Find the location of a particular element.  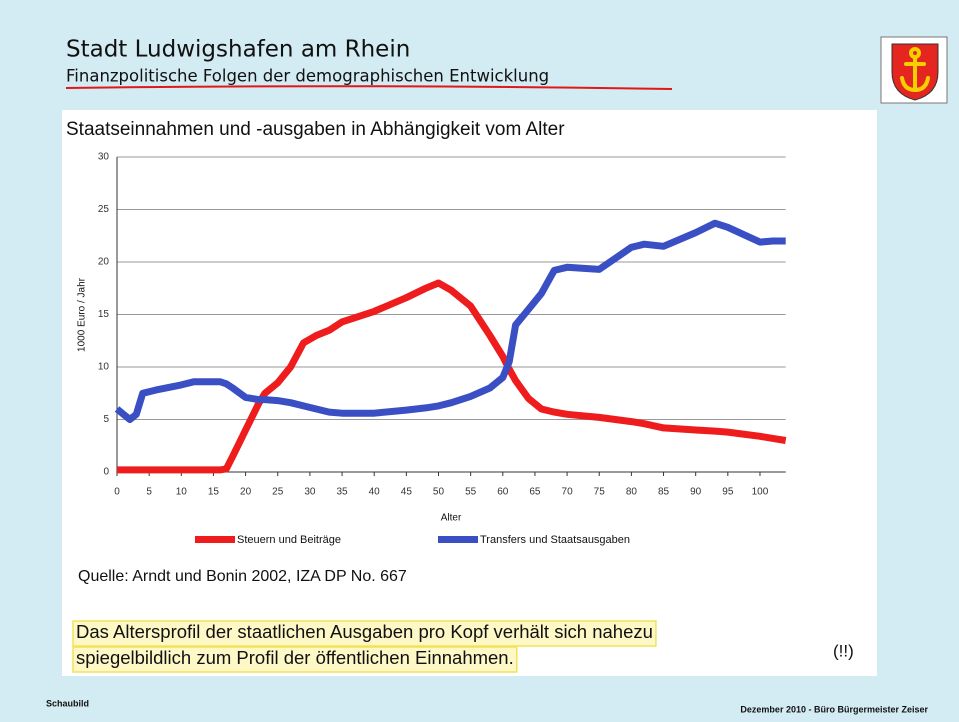

legend-label: Steuern und Beiträge is located at coordinates (289, 540).